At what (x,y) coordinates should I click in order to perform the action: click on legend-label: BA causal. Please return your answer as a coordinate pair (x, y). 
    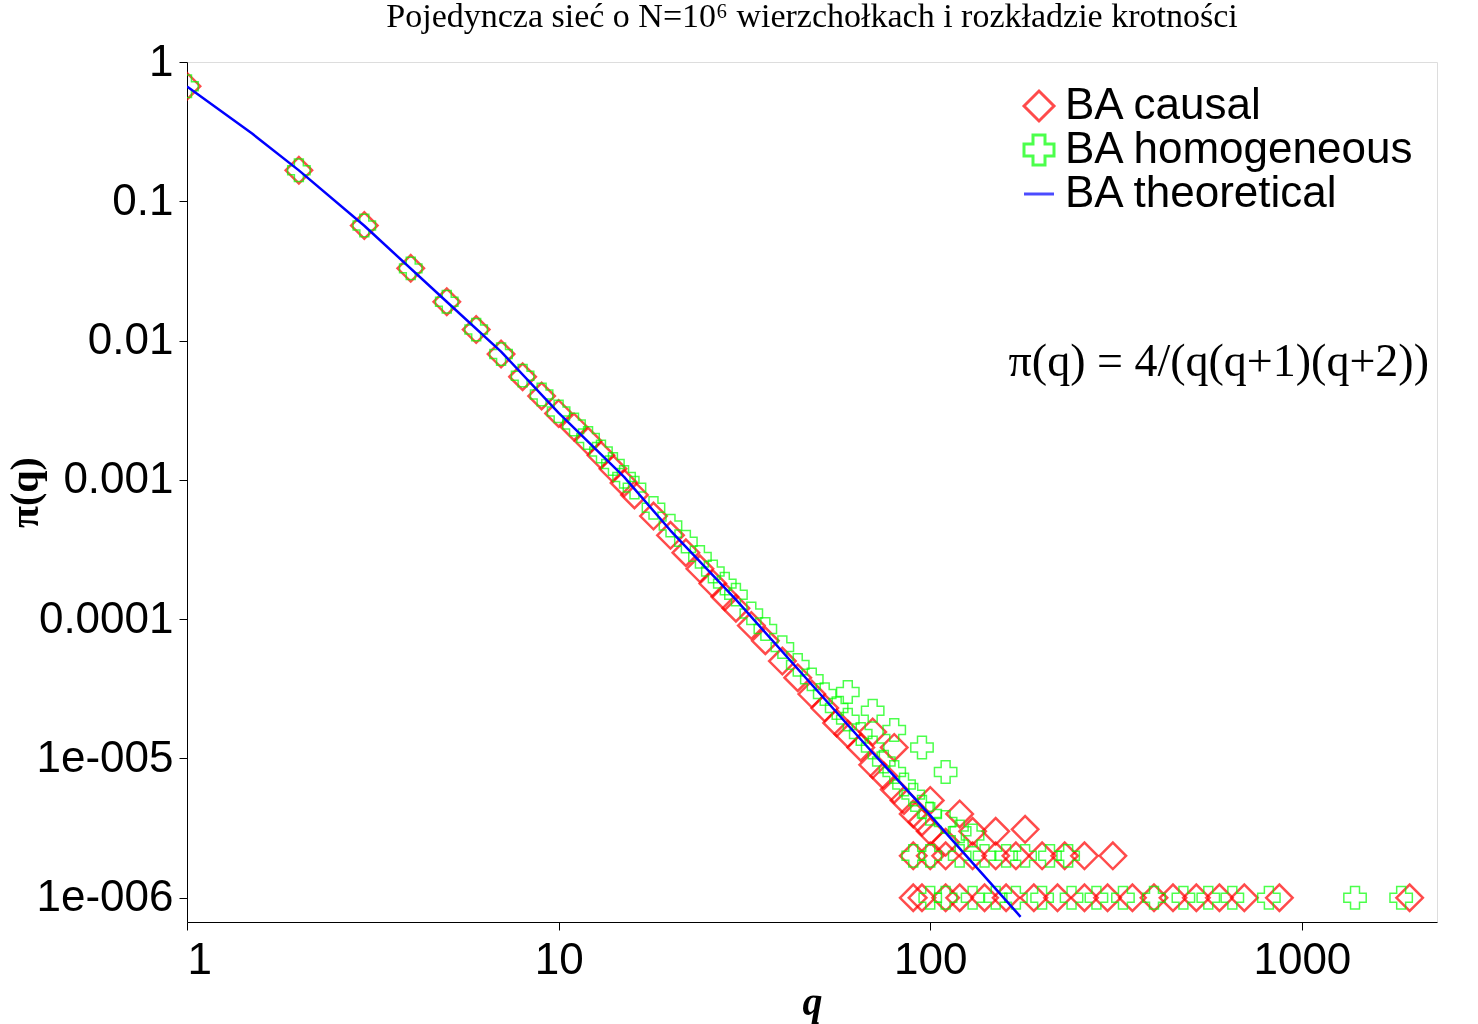
    Looking at the image, I should click on (1163, 103).